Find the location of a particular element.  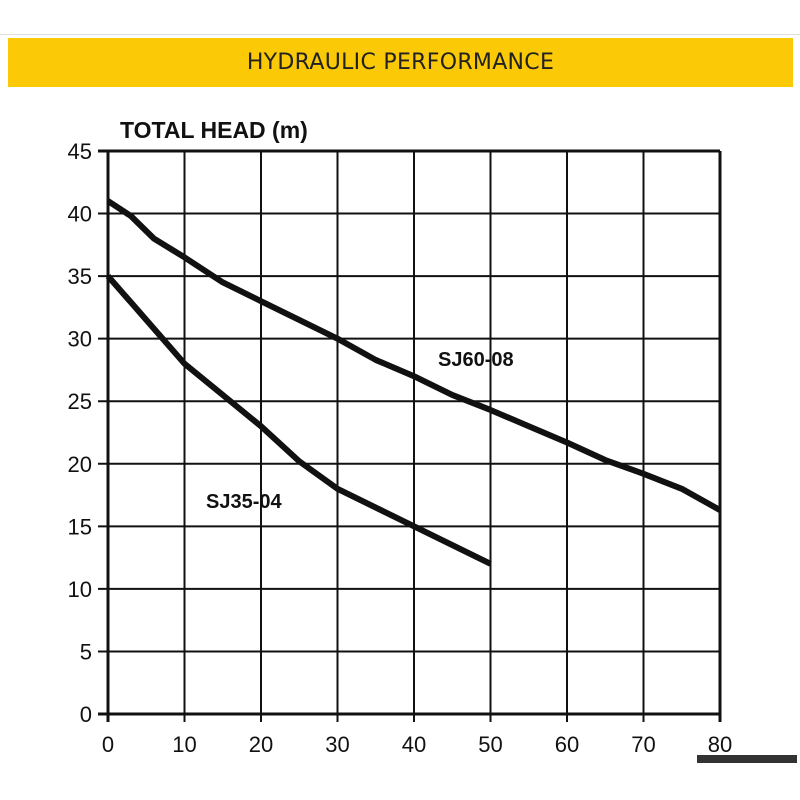

y-tick-label: 20 is located at coordinates (80, 464).